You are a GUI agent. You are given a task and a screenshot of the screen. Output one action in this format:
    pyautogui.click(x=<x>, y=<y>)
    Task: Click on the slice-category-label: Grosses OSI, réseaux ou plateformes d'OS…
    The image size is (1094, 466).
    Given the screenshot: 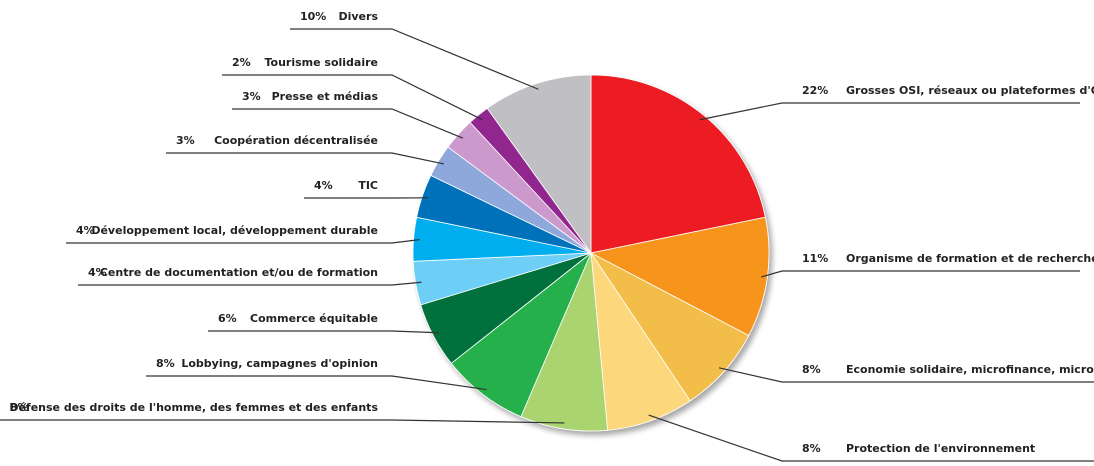 What is the action you would take?
    pyautogui.click(x=970, y=90)
    